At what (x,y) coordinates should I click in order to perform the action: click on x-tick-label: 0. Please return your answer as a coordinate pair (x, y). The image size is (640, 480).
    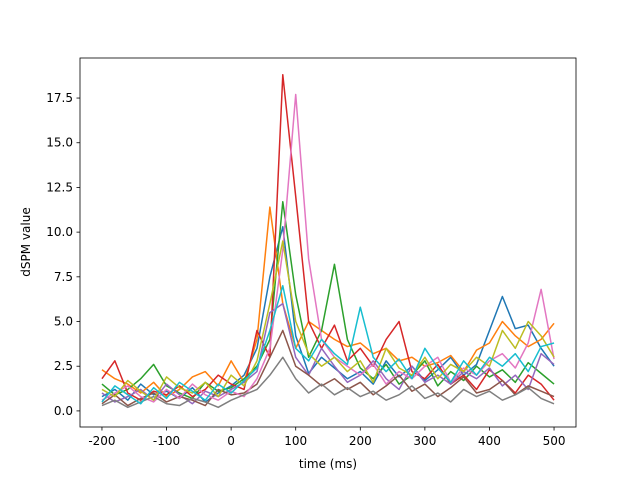
    Looking at the image, I should click on (231, 441).